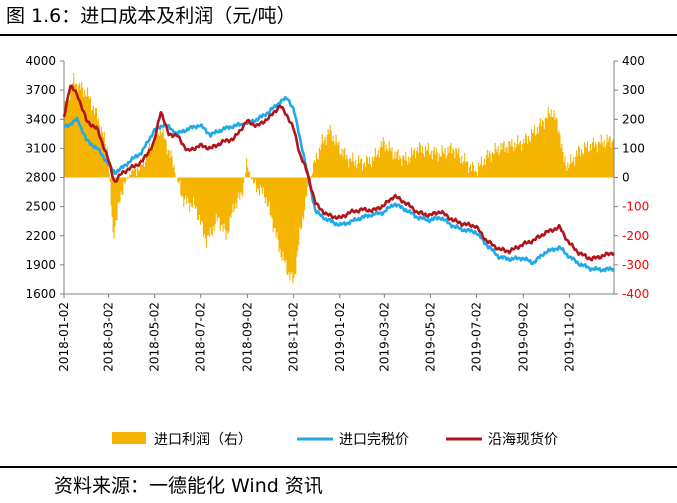  I want to click on legend: 进口利润（右） 进口完税价 沿海现货价, so click(335, 439).